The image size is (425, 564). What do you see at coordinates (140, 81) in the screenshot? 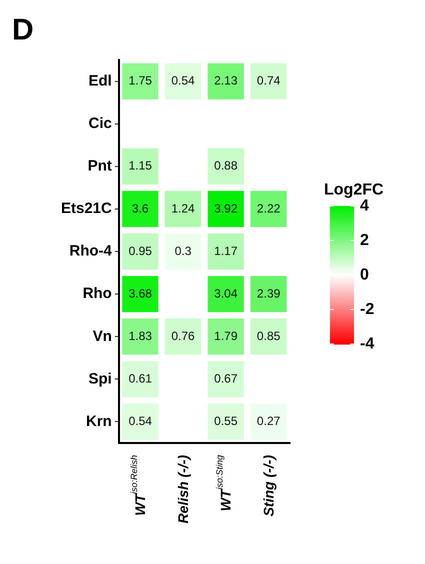
I see `data-label: 1.75` at bounding box center [140, 81].